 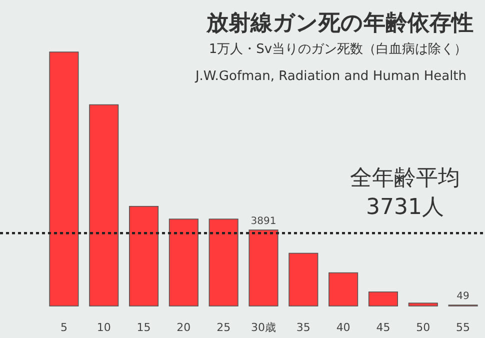 What do you see at coordinates (223, 327) in the screenshot?
I see `x-tick-label: 25` at bounding box center [223, 327].